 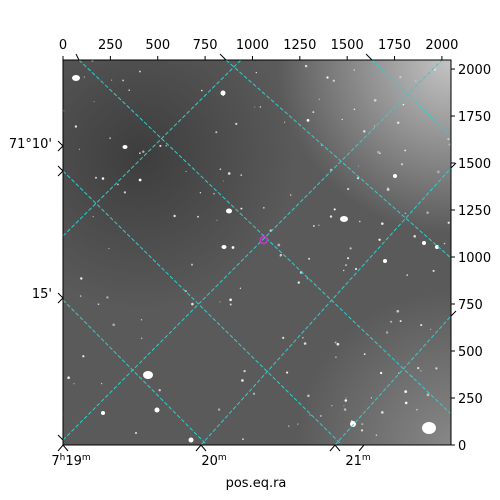 I want to click on dec-label-71-10: 71°10', so click(x=30, y=144).